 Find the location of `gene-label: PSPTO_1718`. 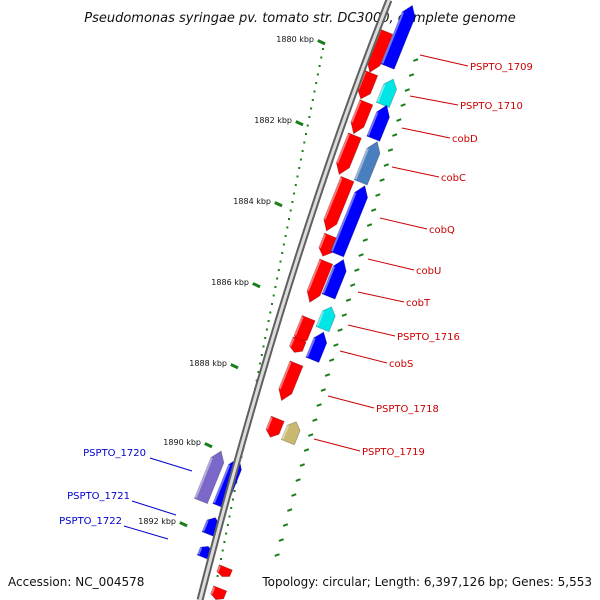

gene-label: PSPTO_1718 is located at coordinates (407, 409).